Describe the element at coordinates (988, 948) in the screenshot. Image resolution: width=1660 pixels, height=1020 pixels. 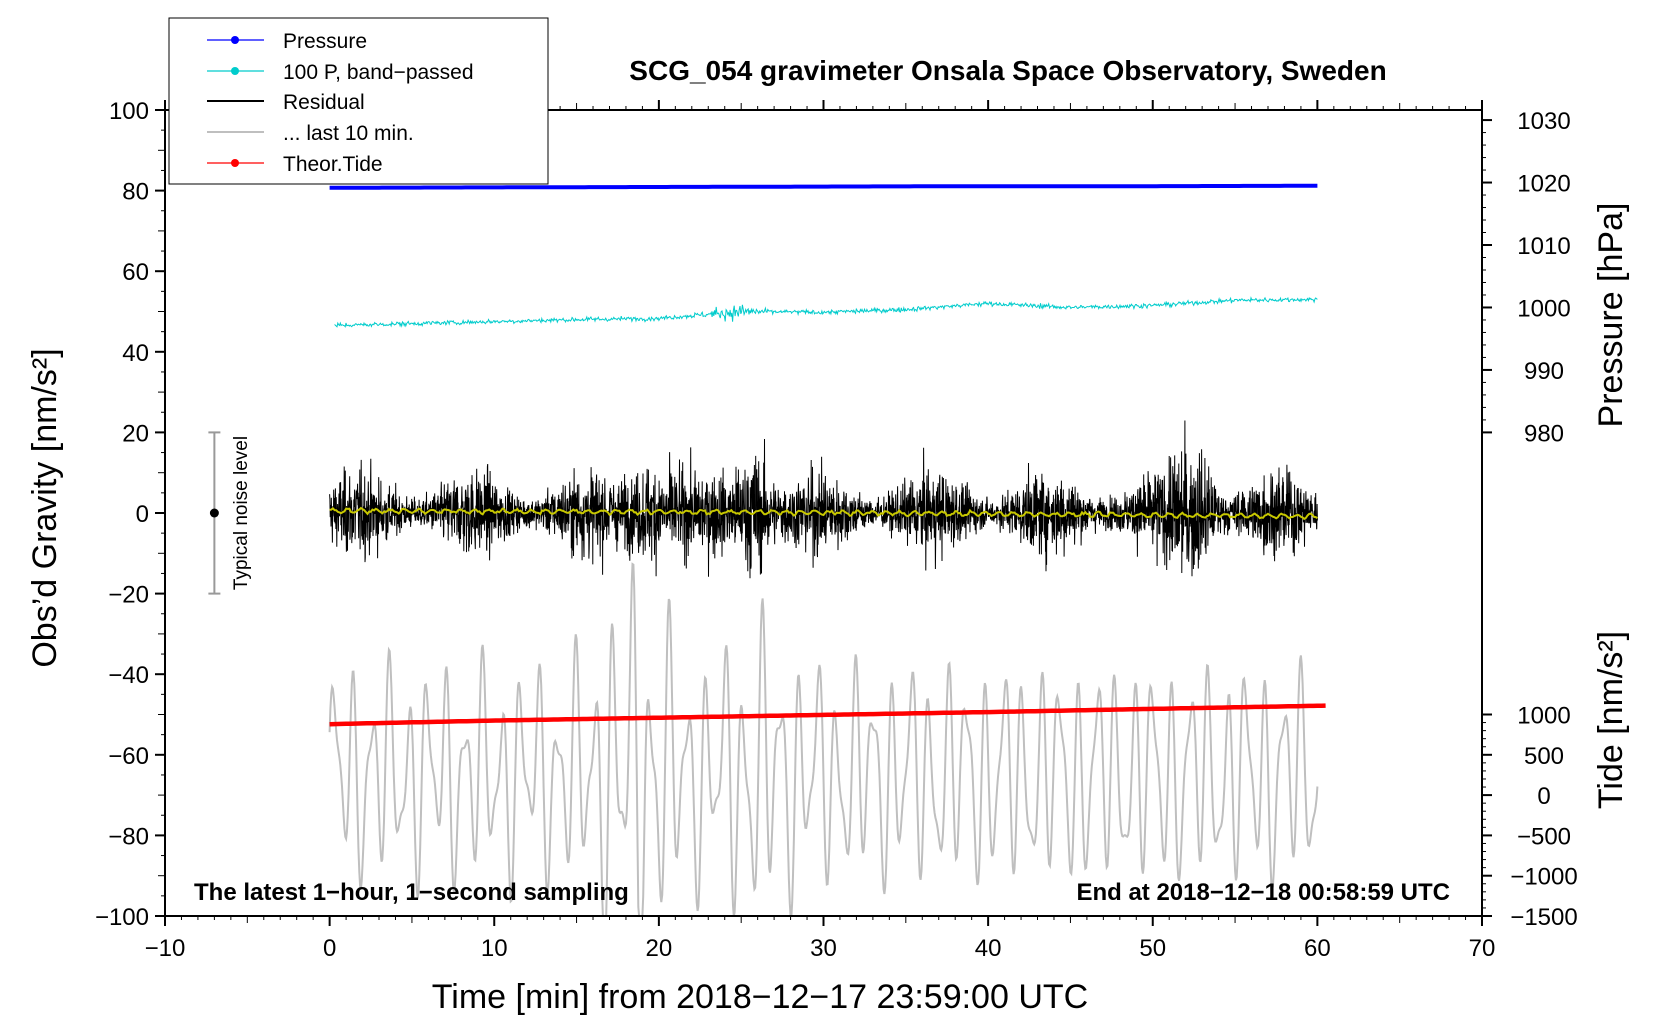
I see `x-tick-label: 40` at that location.